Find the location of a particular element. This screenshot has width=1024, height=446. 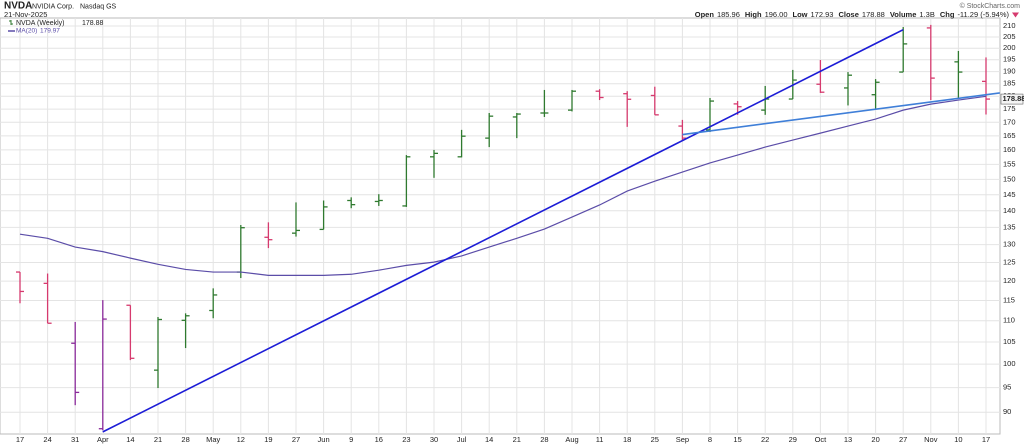

x-tick-label: 16 is located at coordinates (379, 439).